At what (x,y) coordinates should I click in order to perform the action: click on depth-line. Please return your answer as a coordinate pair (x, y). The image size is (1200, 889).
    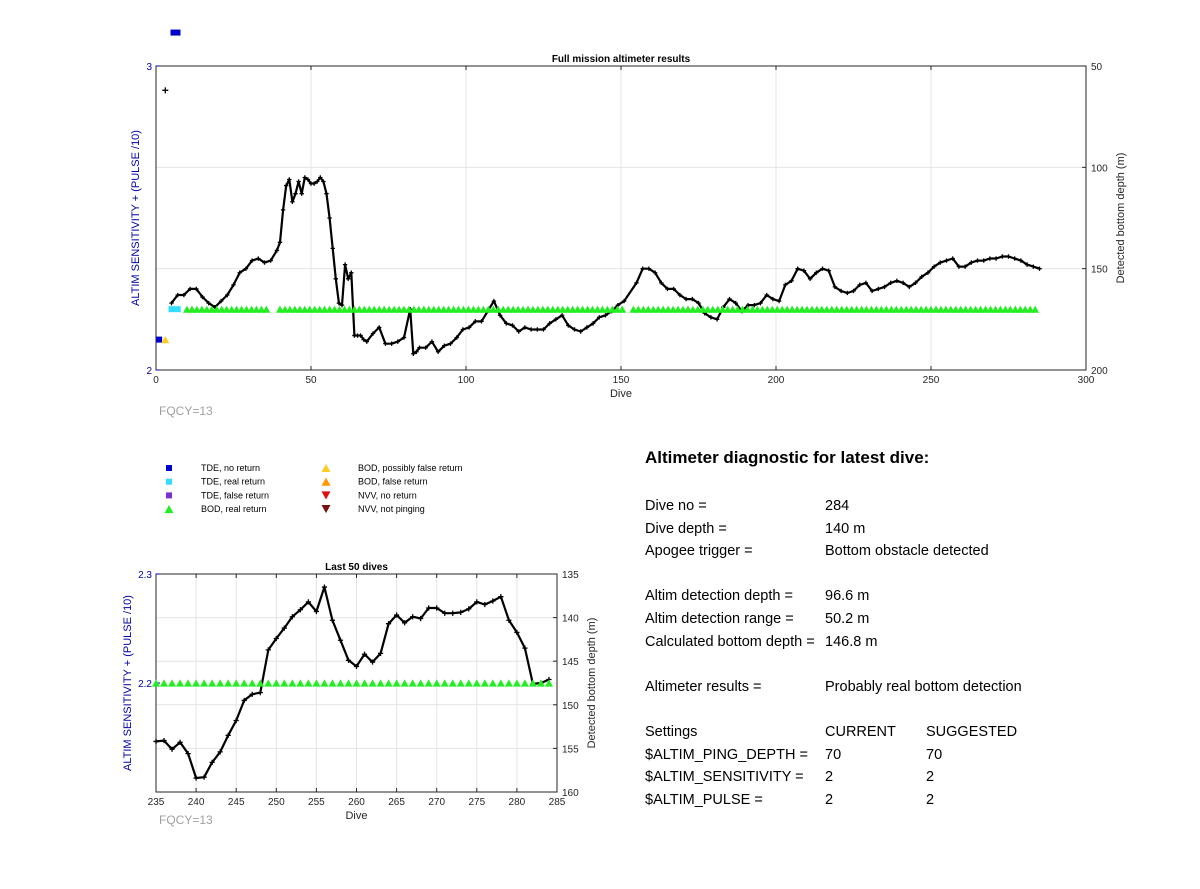
    Looking at the image, I should click on (605, 265).